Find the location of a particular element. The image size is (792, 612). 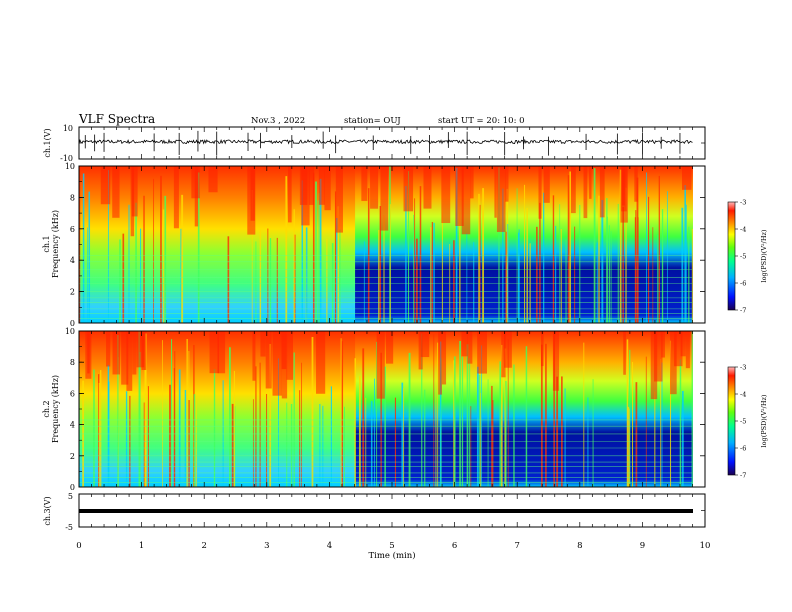

x-tick-label: 2 is located at coordinates (203, 546).